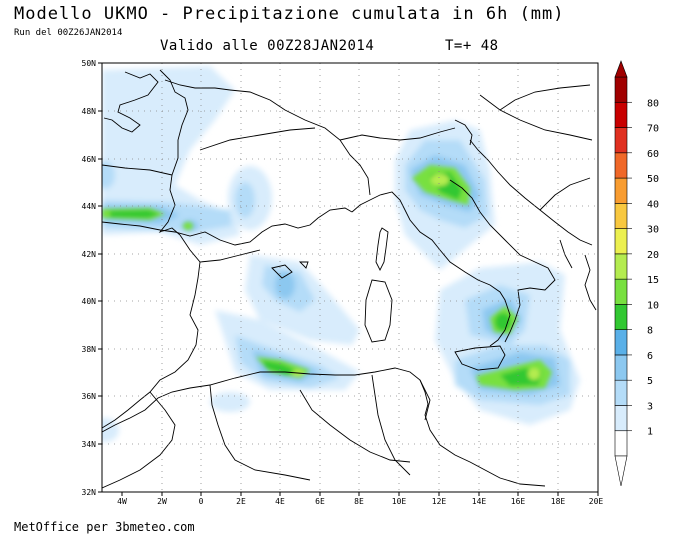  What do you see at coordinates (653, 179) in the screenshot?
I see `legend-level-label: 50` at bounding box center [653, 179].